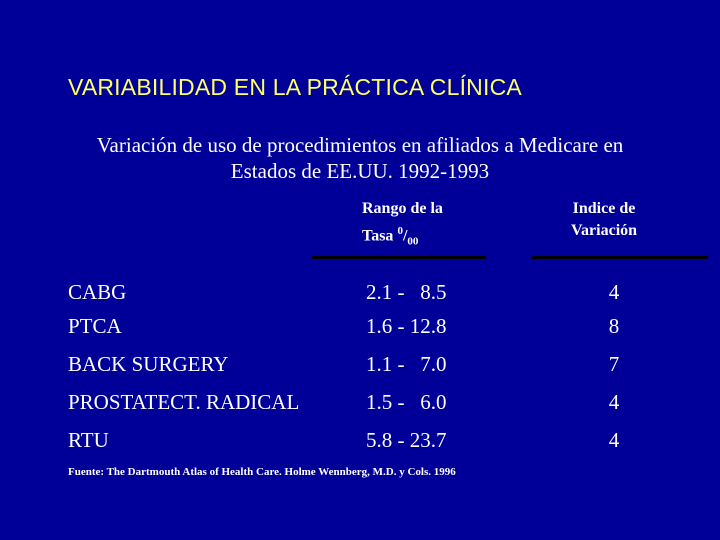 The height and width of the screenshot is (540, 720). What do you see at coordinates (360, 405) in the screenshot?
I see `table-row: PROSTATECT. RADICAL 1.5 - 6.0 4` at bounding box center [360, 405].